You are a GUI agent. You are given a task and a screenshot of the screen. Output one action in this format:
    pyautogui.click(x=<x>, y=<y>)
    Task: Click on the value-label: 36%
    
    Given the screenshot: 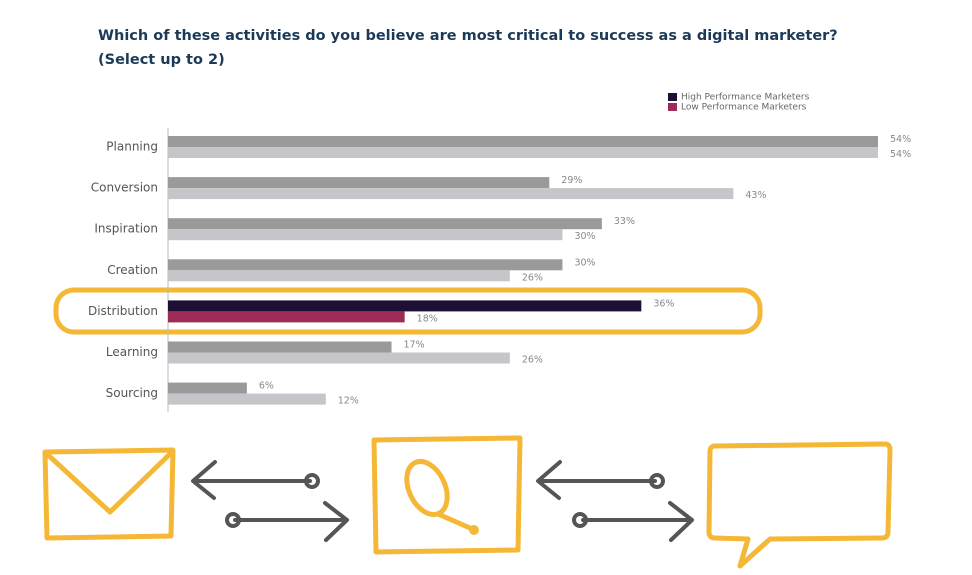 What is the action you would take?
    pyautogui.click(x=663, y=303)
    